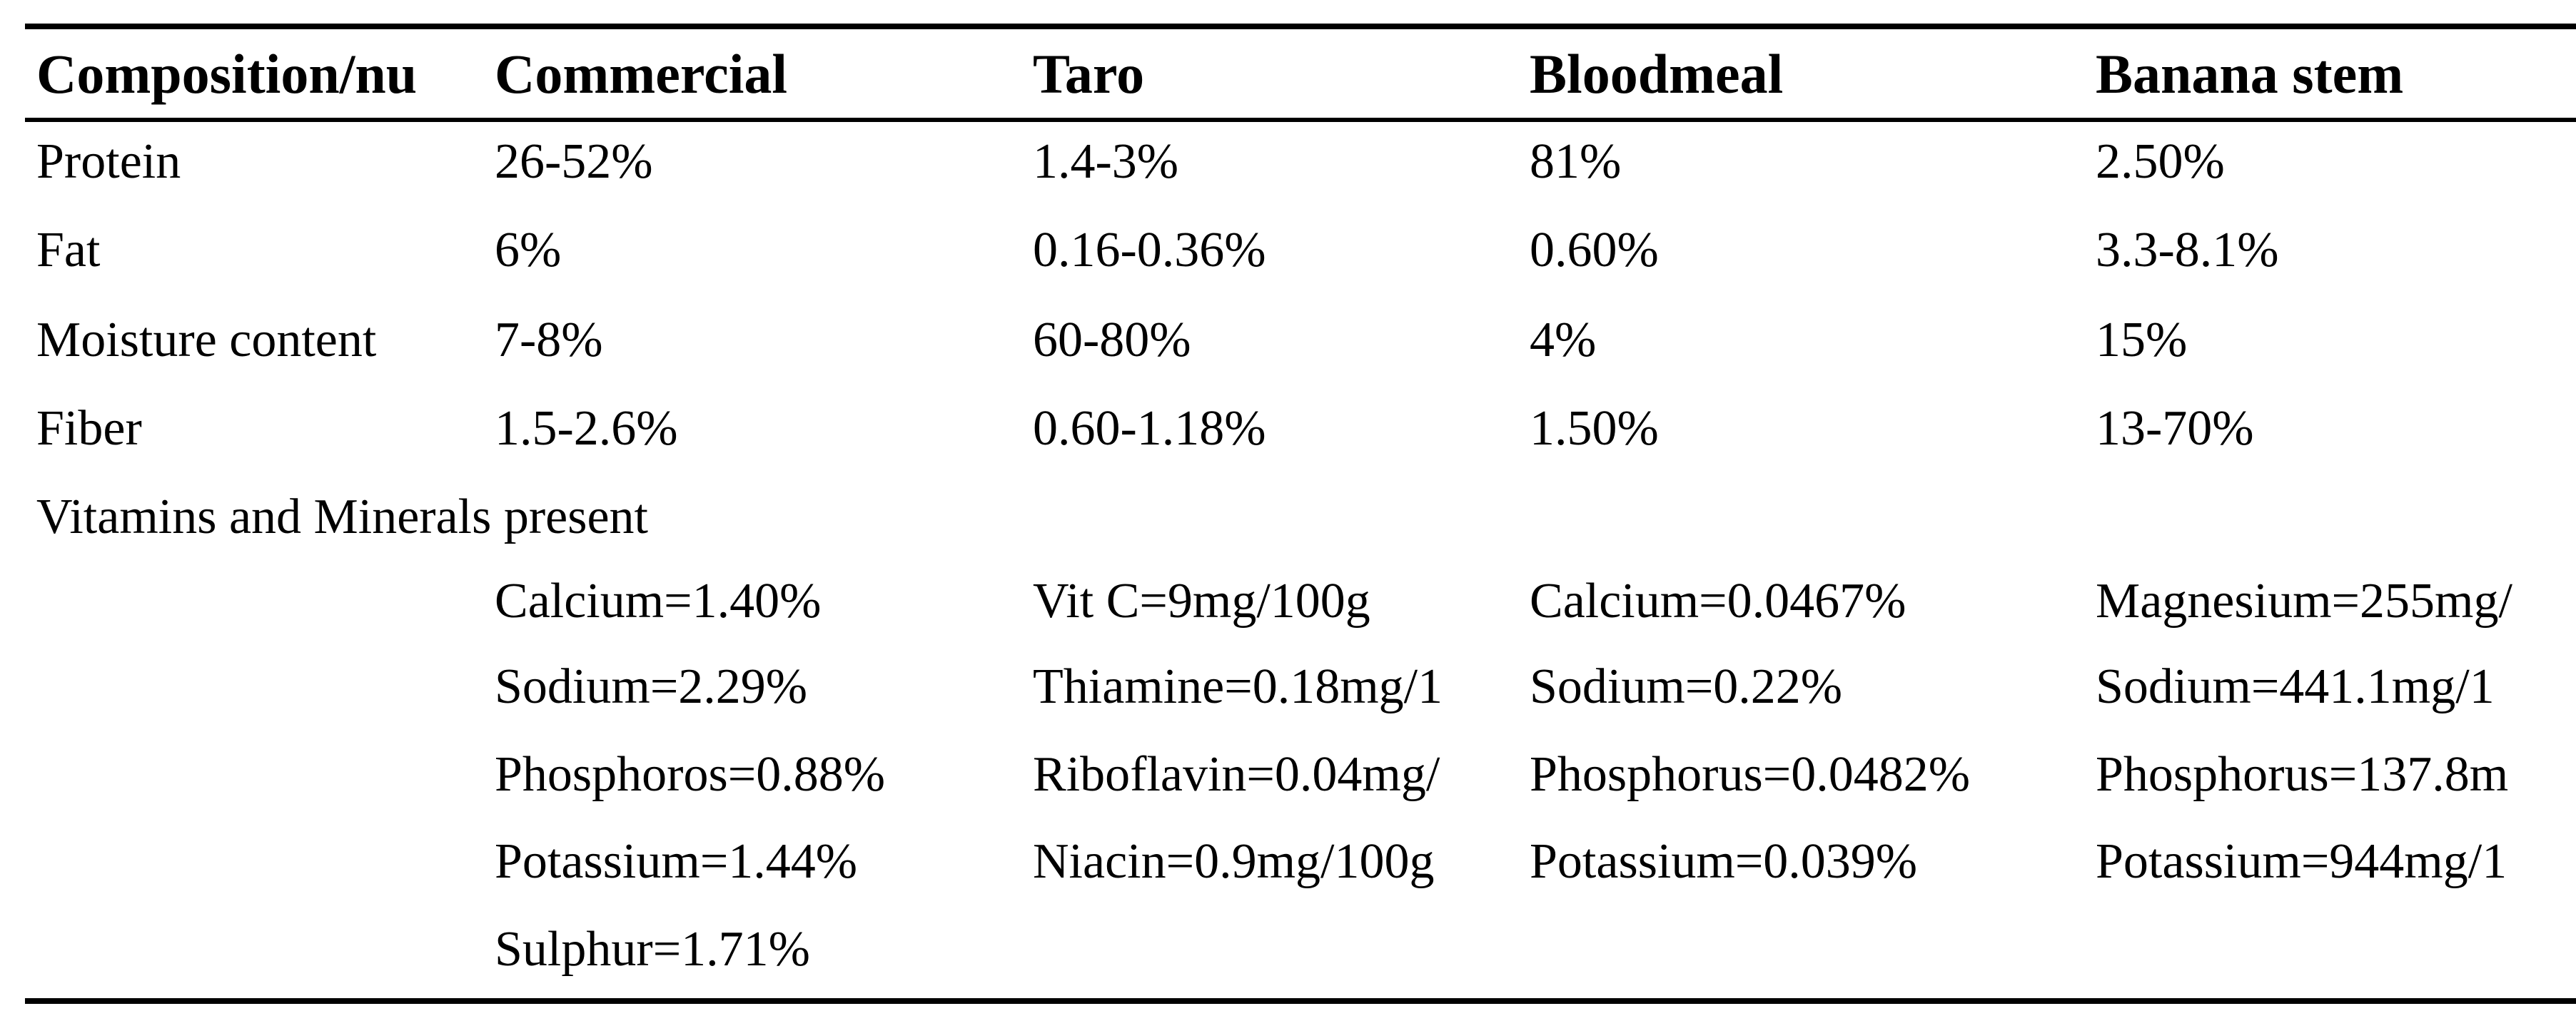  I want to click on mineral-cell: Sulphur=1.71%, so click(652, 949).